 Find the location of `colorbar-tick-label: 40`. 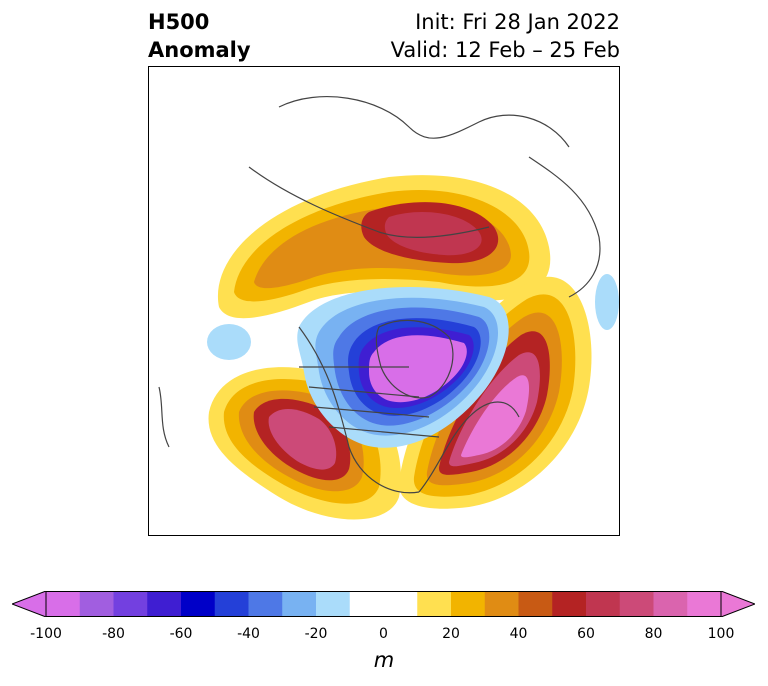

colorbar-tick-label: 40 is located at coordinates (518, 634).